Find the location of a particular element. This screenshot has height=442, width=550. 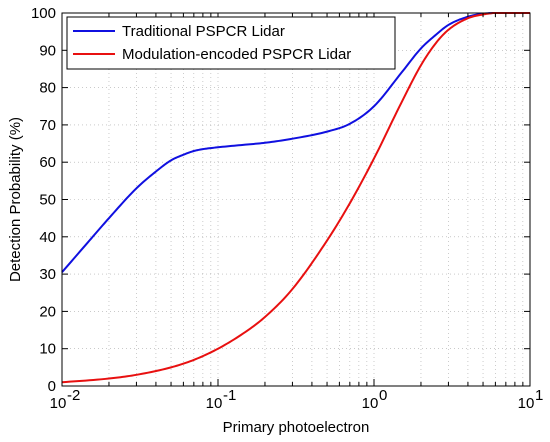

x-tick-exponent: -1 is located at coordinates (229, 395).